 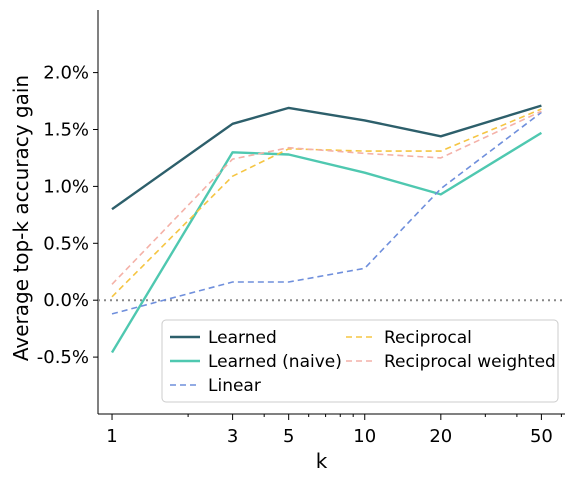 What do you see at coordinates (470, 362) in the screenshot?
I see `legend-label: Reciprocal weighted` at bounding box center [470, 362].